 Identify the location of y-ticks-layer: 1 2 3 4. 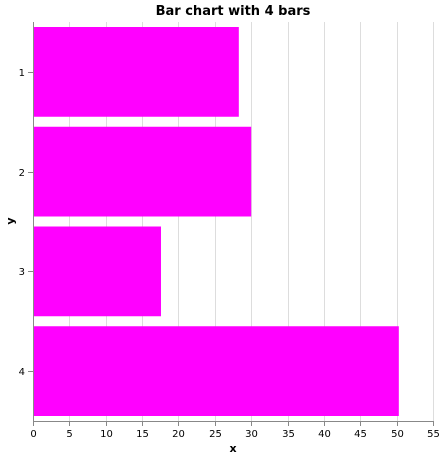
(26, 223).